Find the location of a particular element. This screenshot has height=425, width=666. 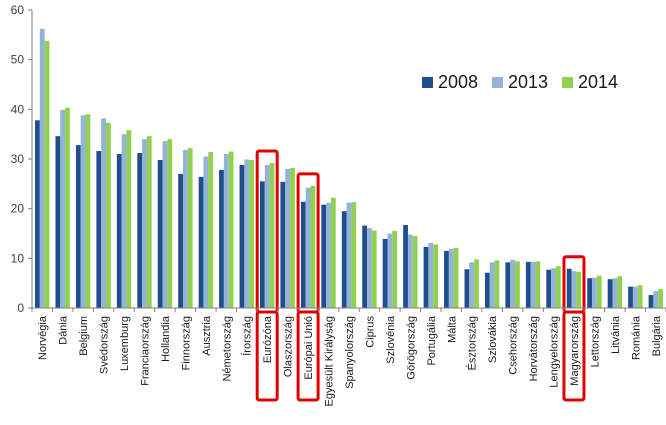

category-label: Norvégia is located at coordinates (43, 337).